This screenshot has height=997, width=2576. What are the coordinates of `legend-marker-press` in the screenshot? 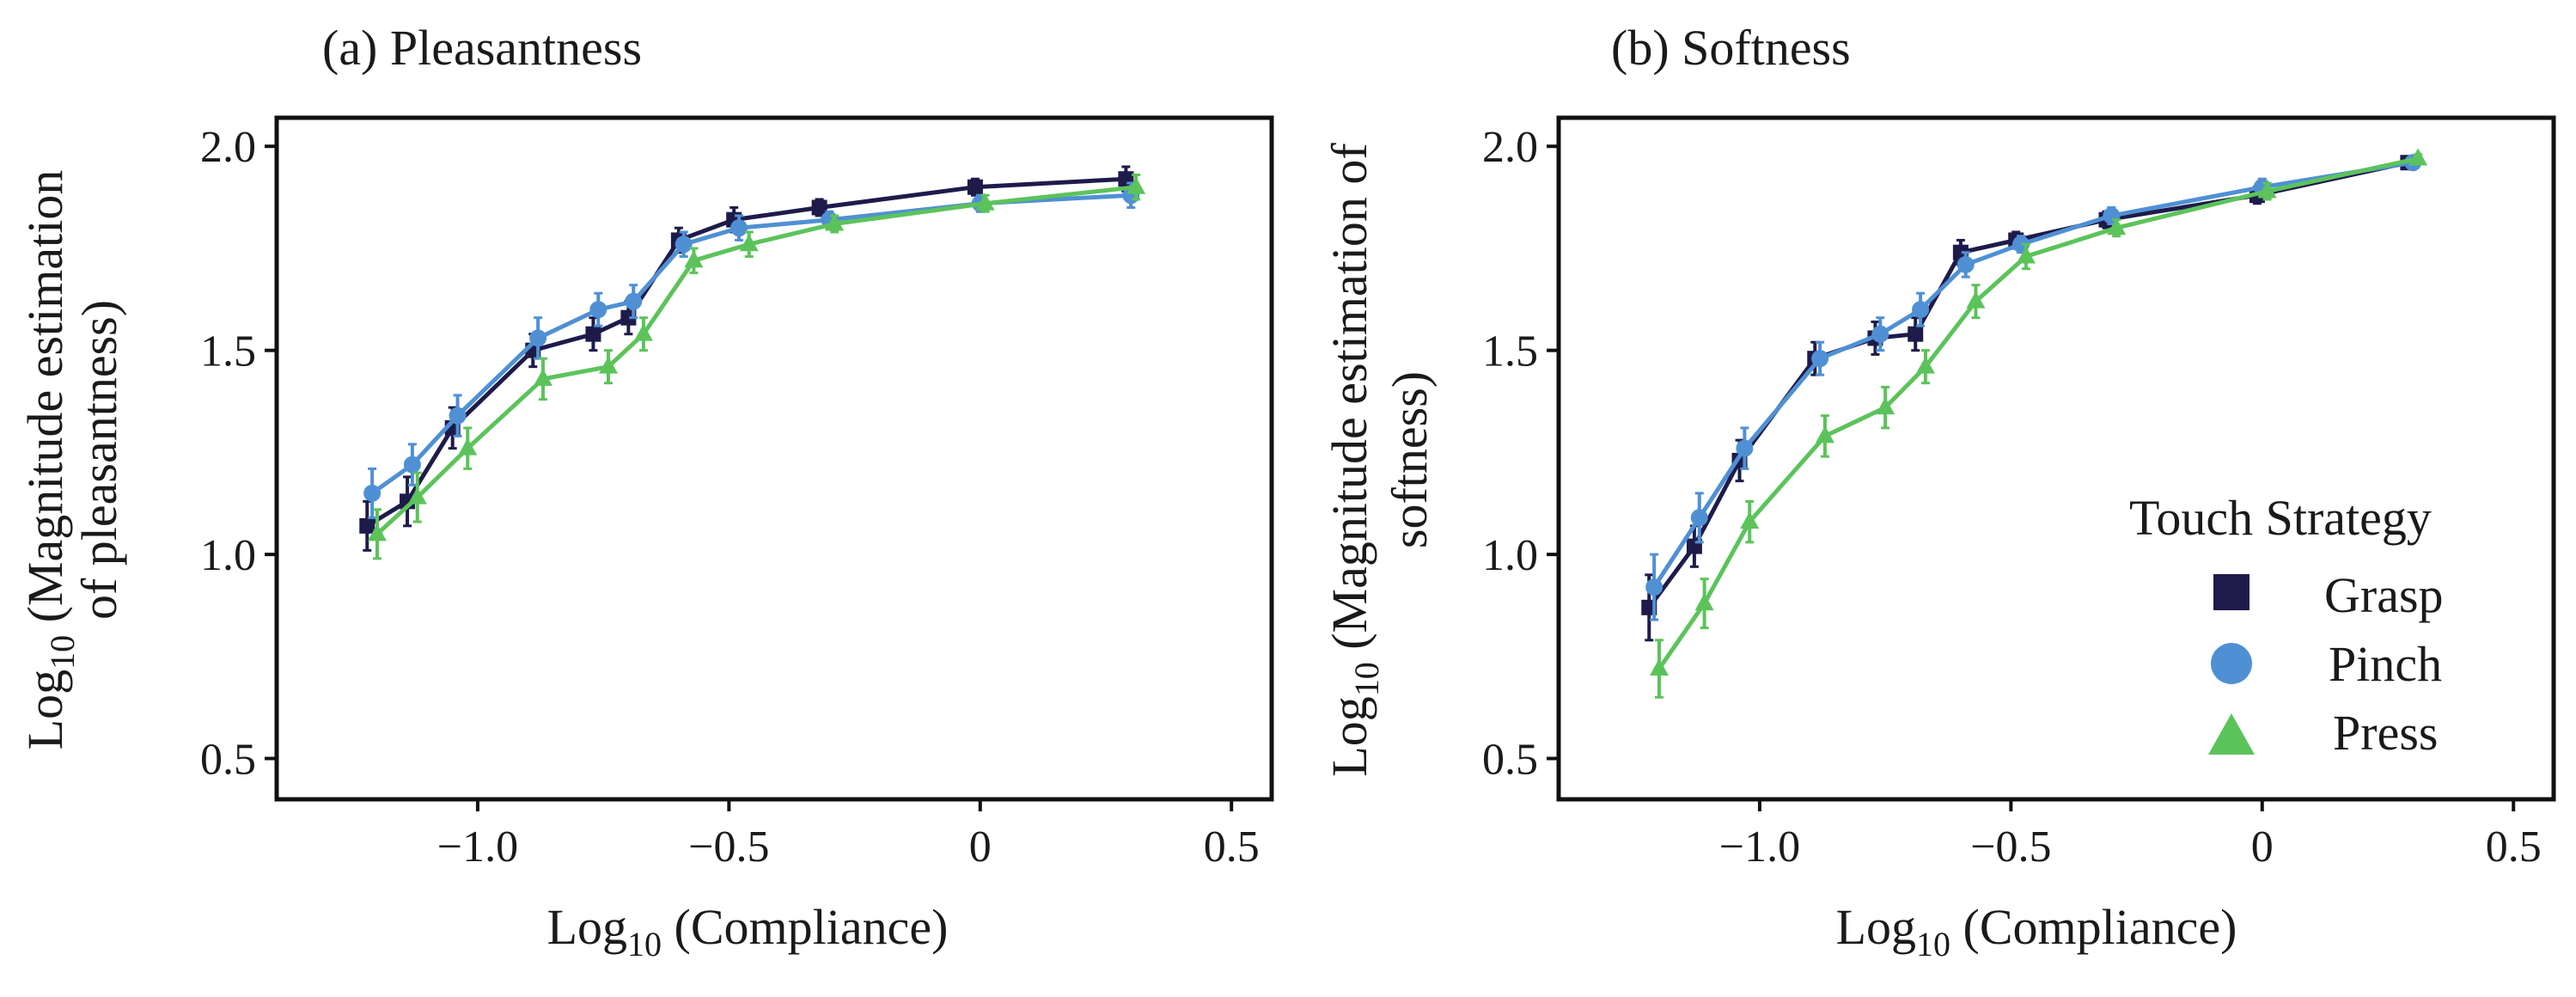 It's located at (2231, 734).